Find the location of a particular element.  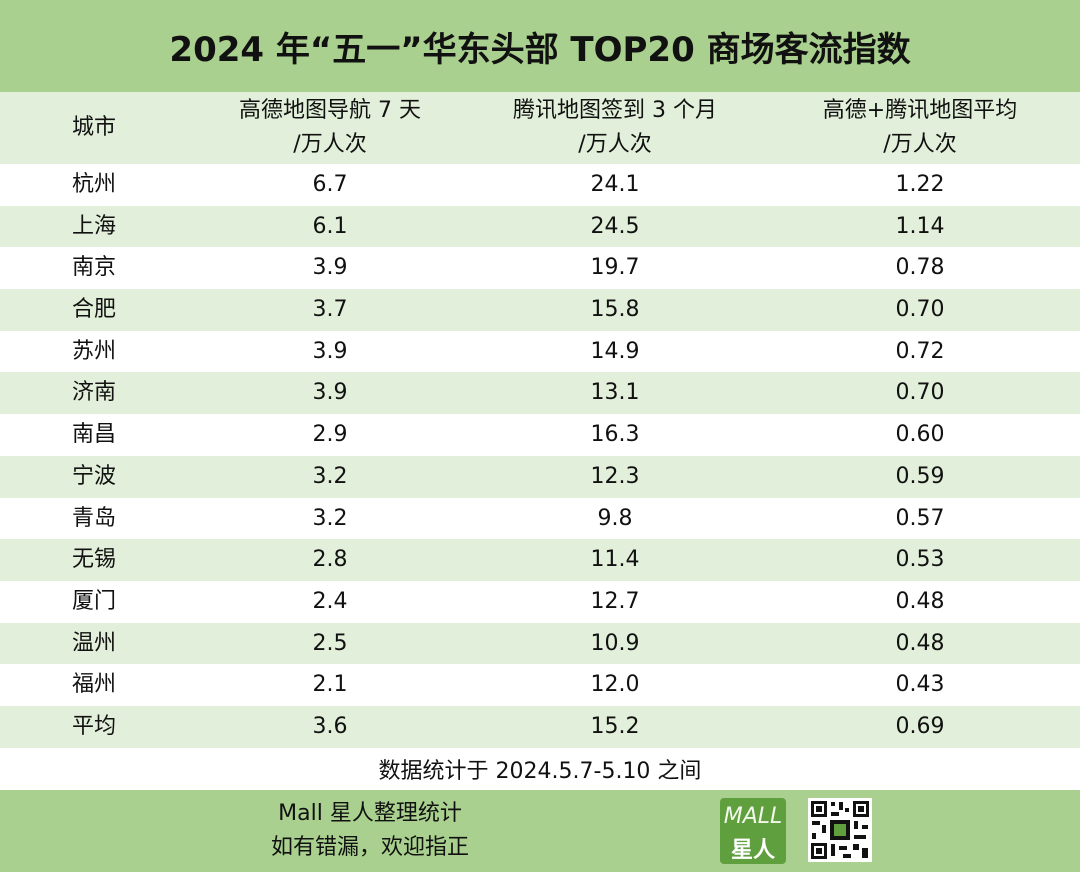

footer: Mall 星人整理统计 如有错漏，欢迎指正 MALL 星人 is located at coordinates (540, 831).